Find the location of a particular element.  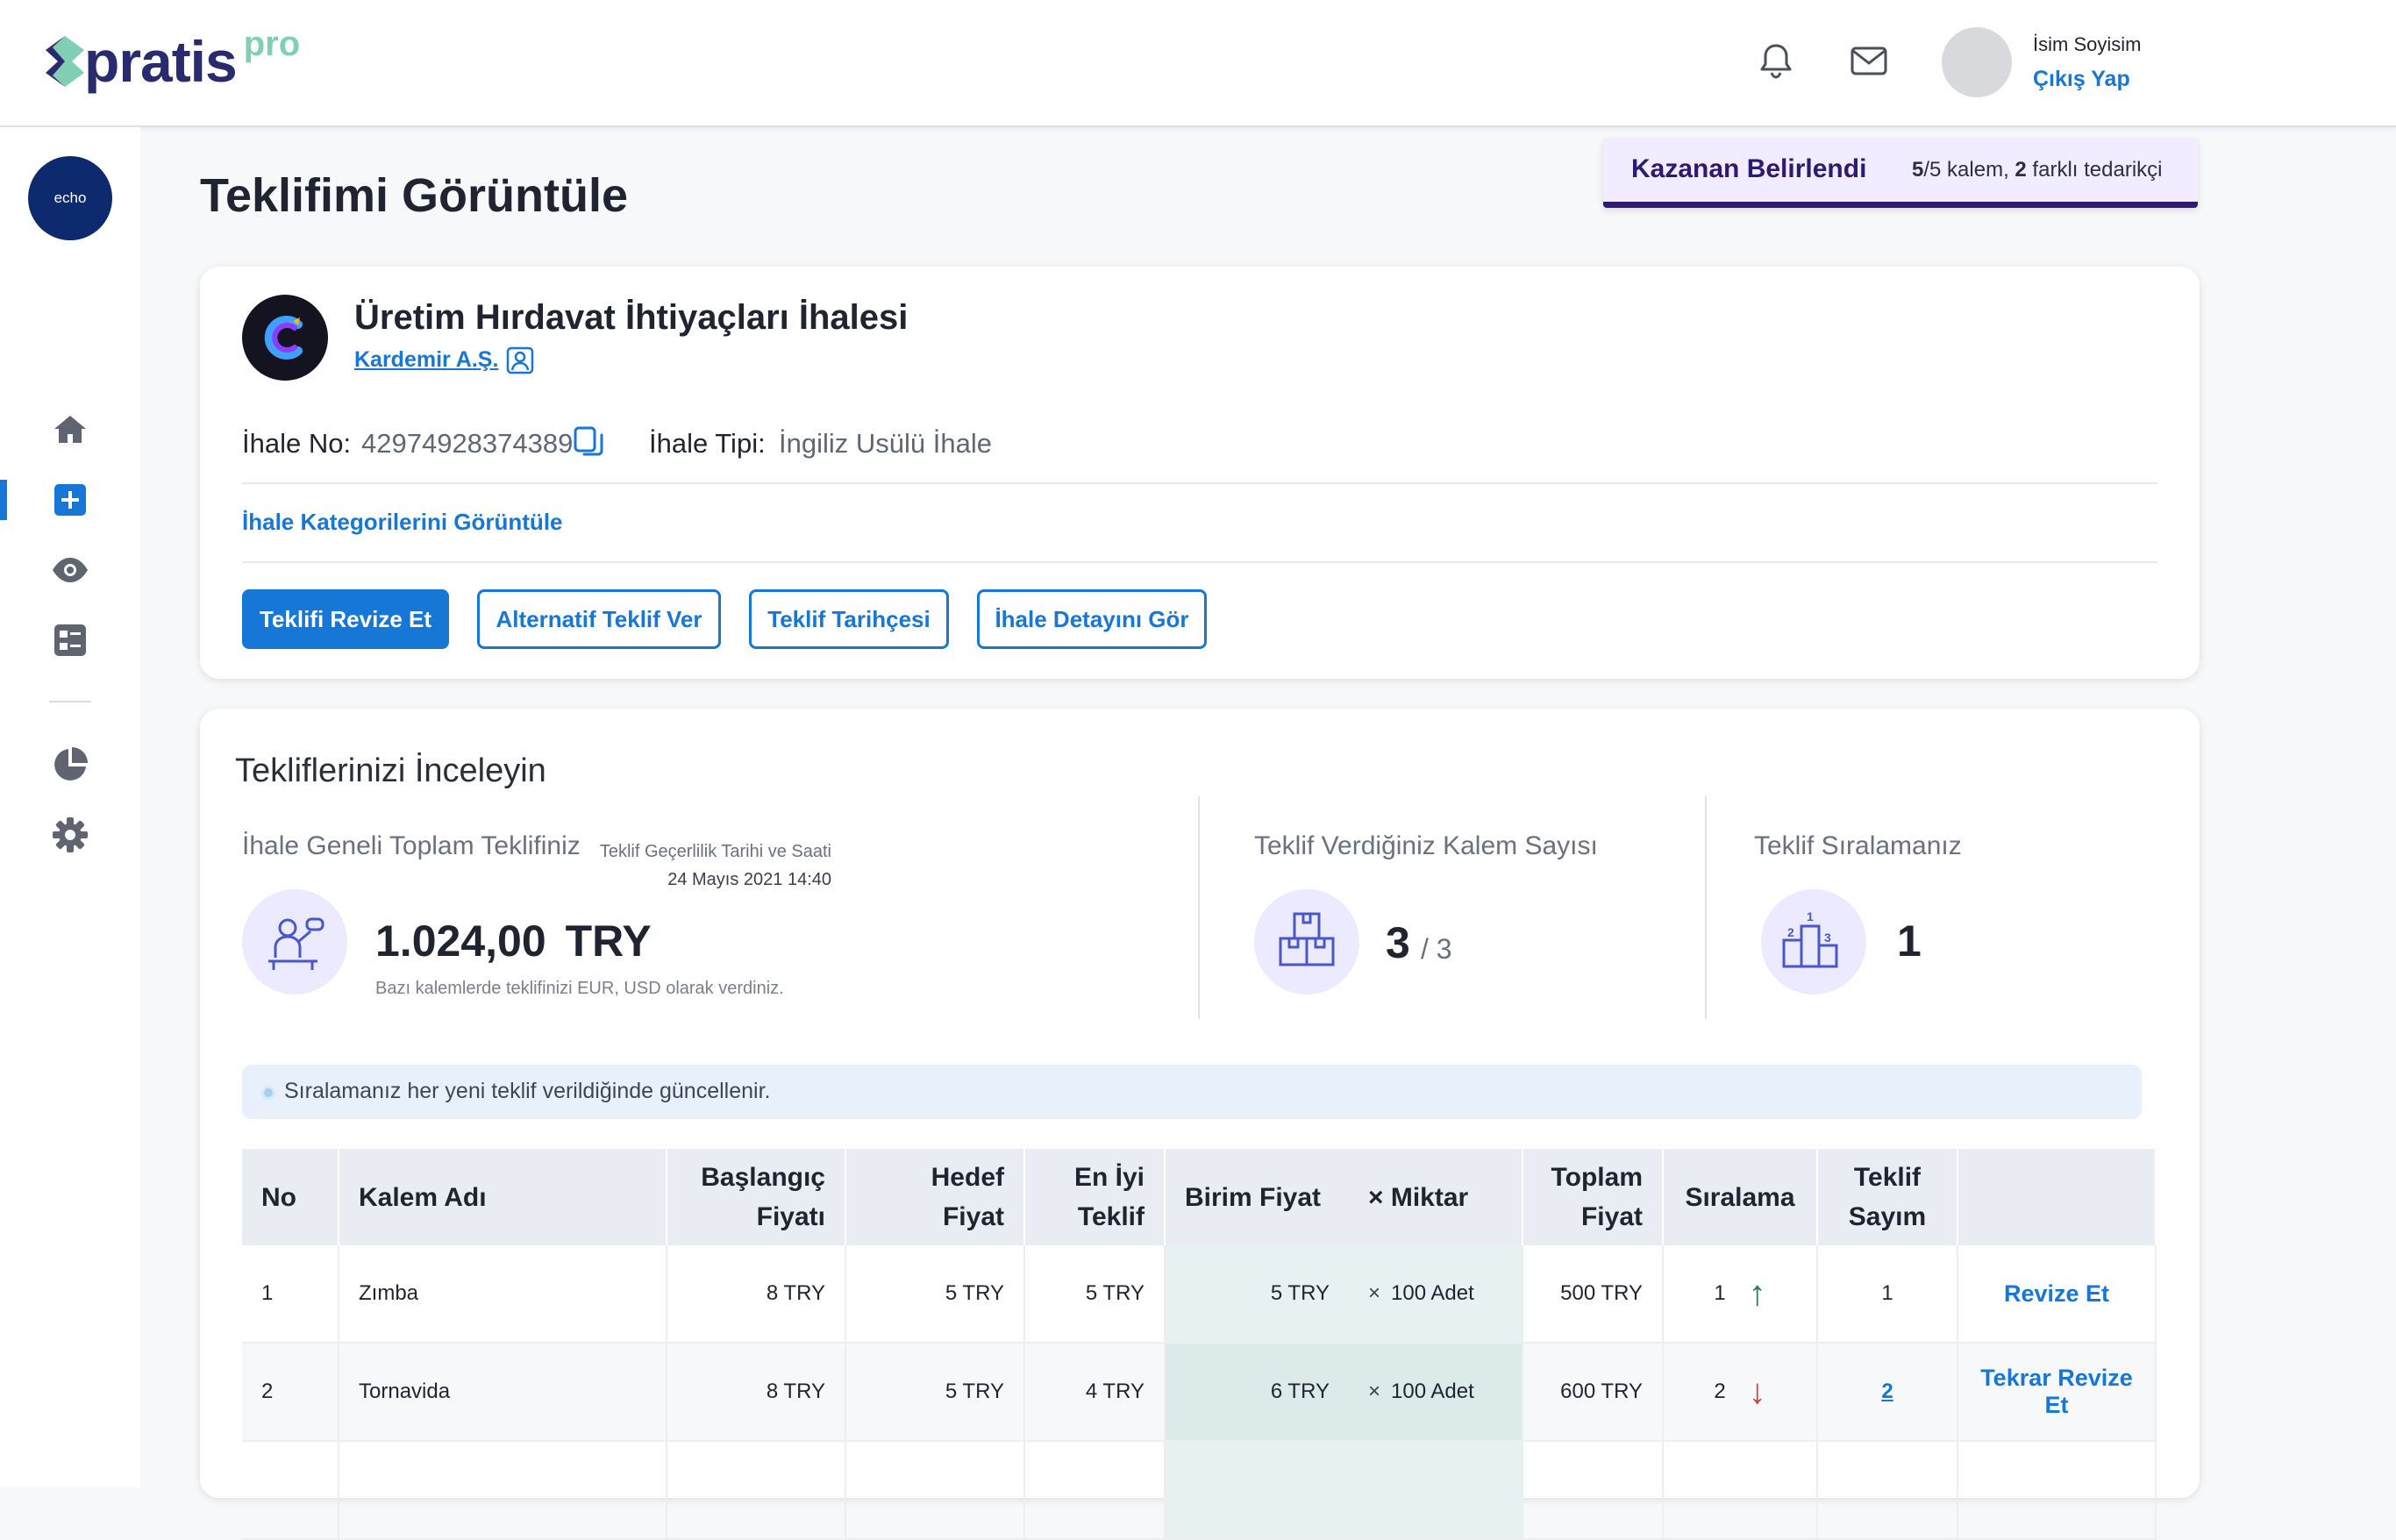

row-name: Zımba is located at coordinates (503, 1294).